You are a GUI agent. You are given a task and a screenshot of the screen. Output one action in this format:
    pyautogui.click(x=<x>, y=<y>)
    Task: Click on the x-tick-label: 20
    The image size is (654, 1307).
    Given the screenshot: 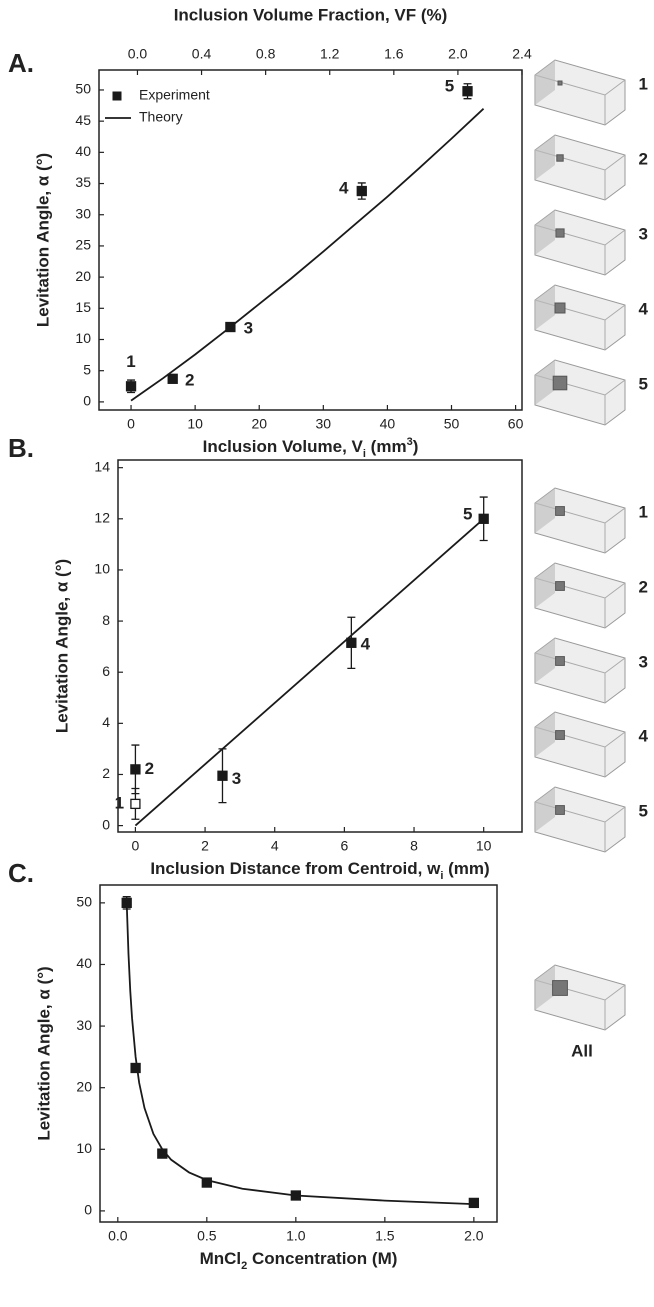 What is the action you would take?
    pyautogui.click(x=259, y=424)
    